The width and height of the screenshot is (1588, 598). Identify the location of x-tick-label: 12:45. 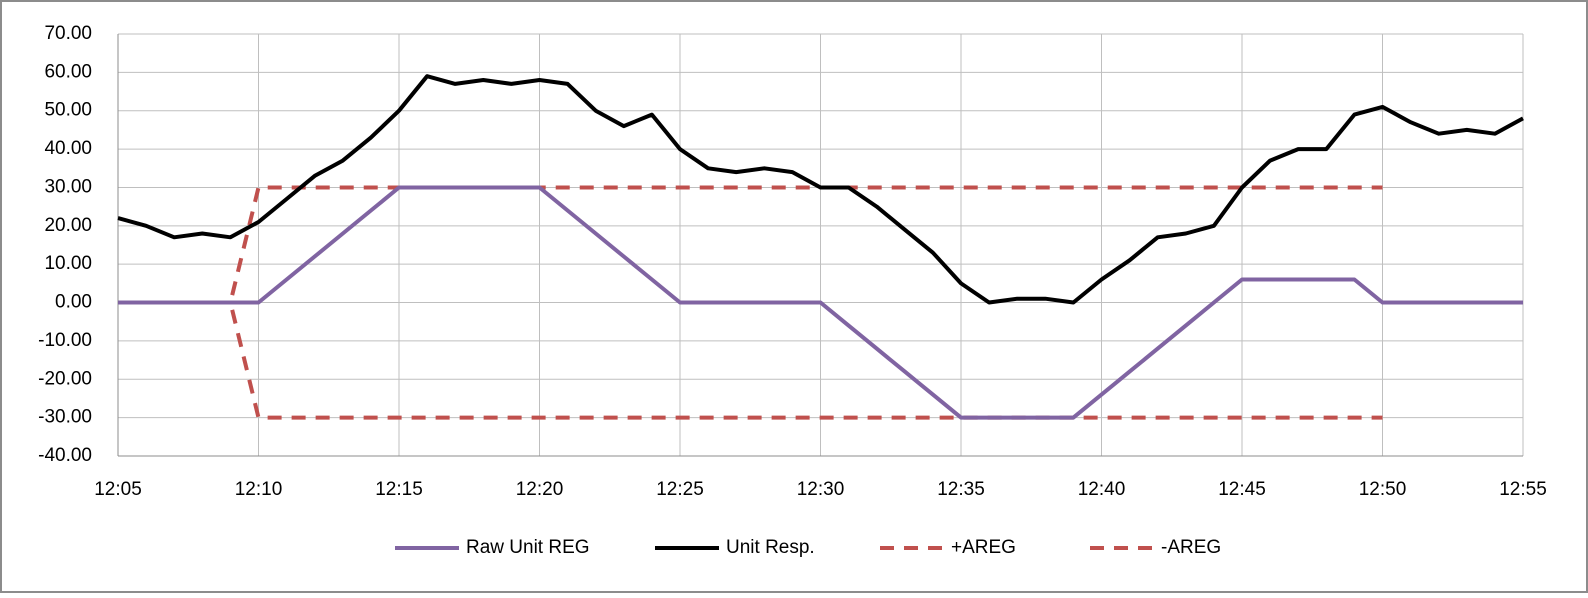
(1242, 489).